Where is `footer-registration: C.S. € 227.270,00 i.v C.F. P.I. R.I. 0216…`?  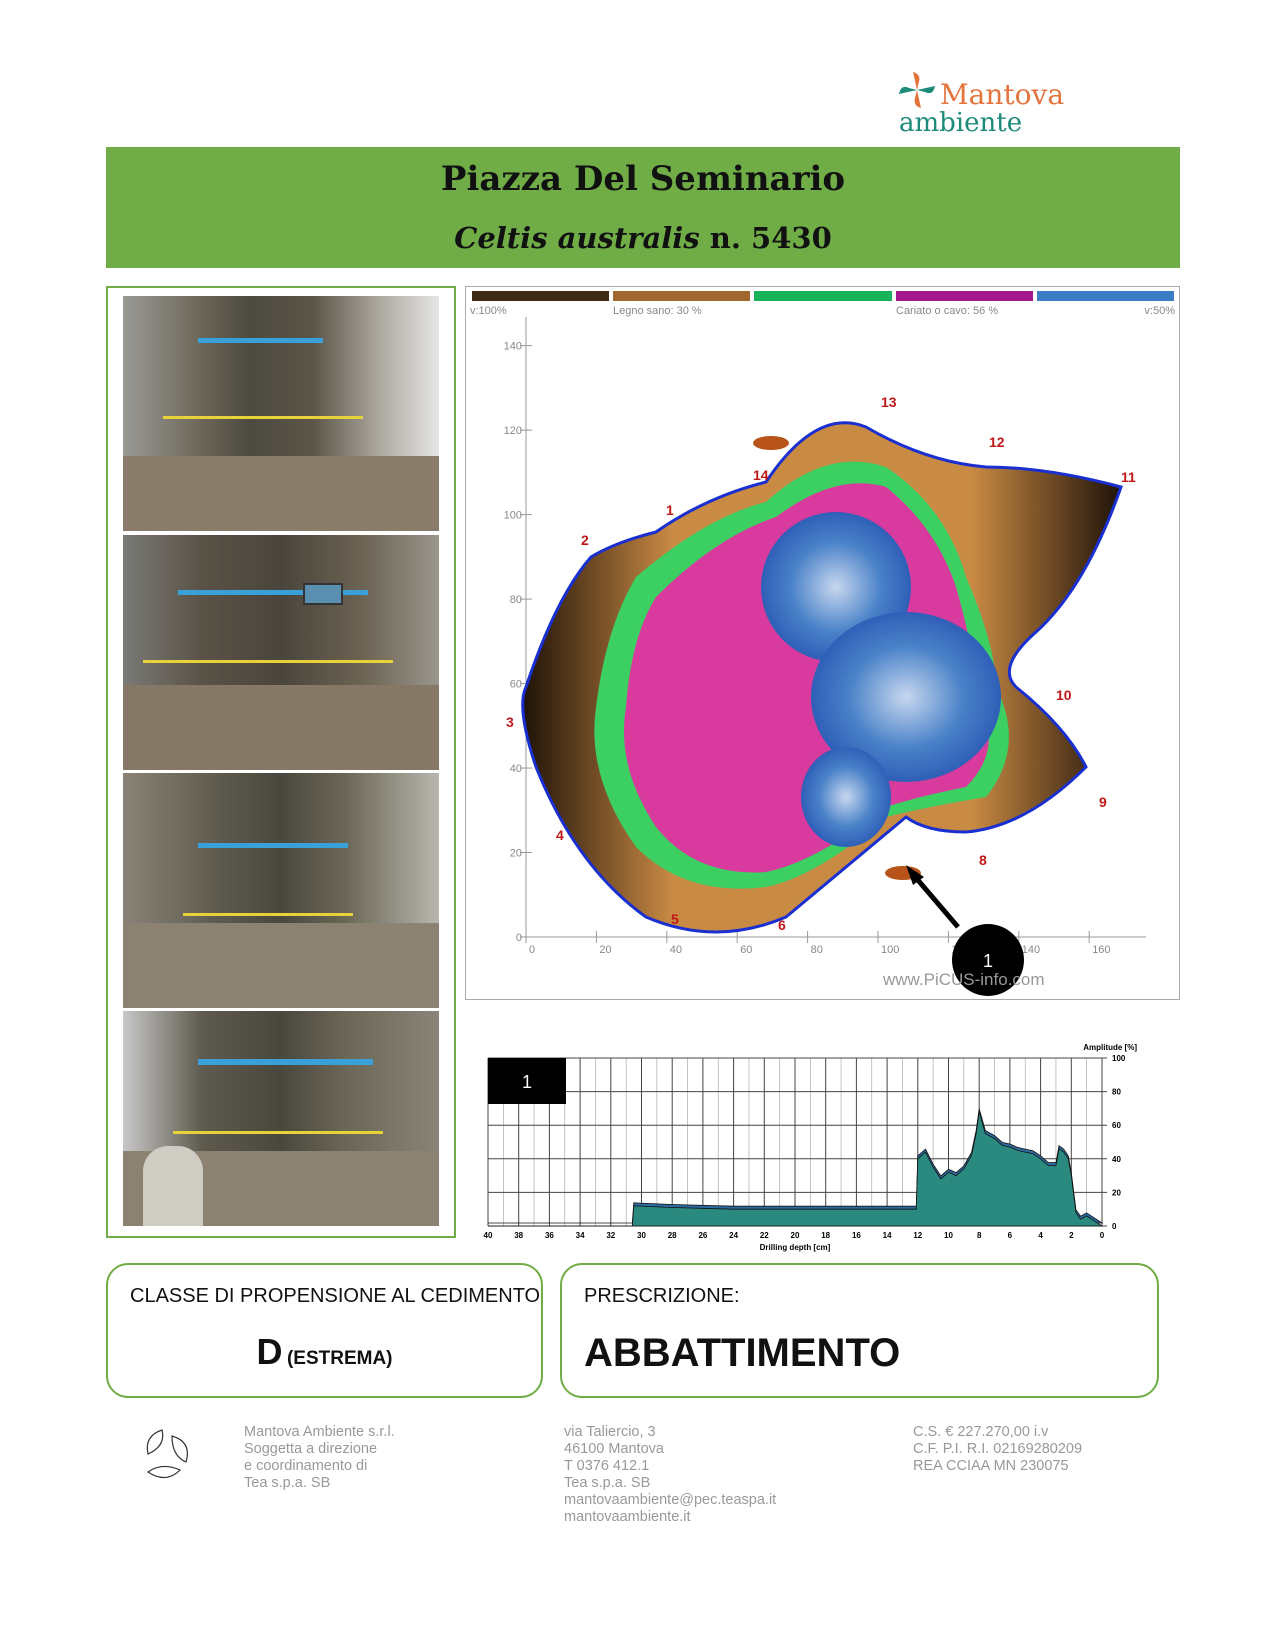 footer-registration: C.S. € 227.270,00 i.v C.F. P.I. R.I. 0216… is located at coordinates (997, 1449).